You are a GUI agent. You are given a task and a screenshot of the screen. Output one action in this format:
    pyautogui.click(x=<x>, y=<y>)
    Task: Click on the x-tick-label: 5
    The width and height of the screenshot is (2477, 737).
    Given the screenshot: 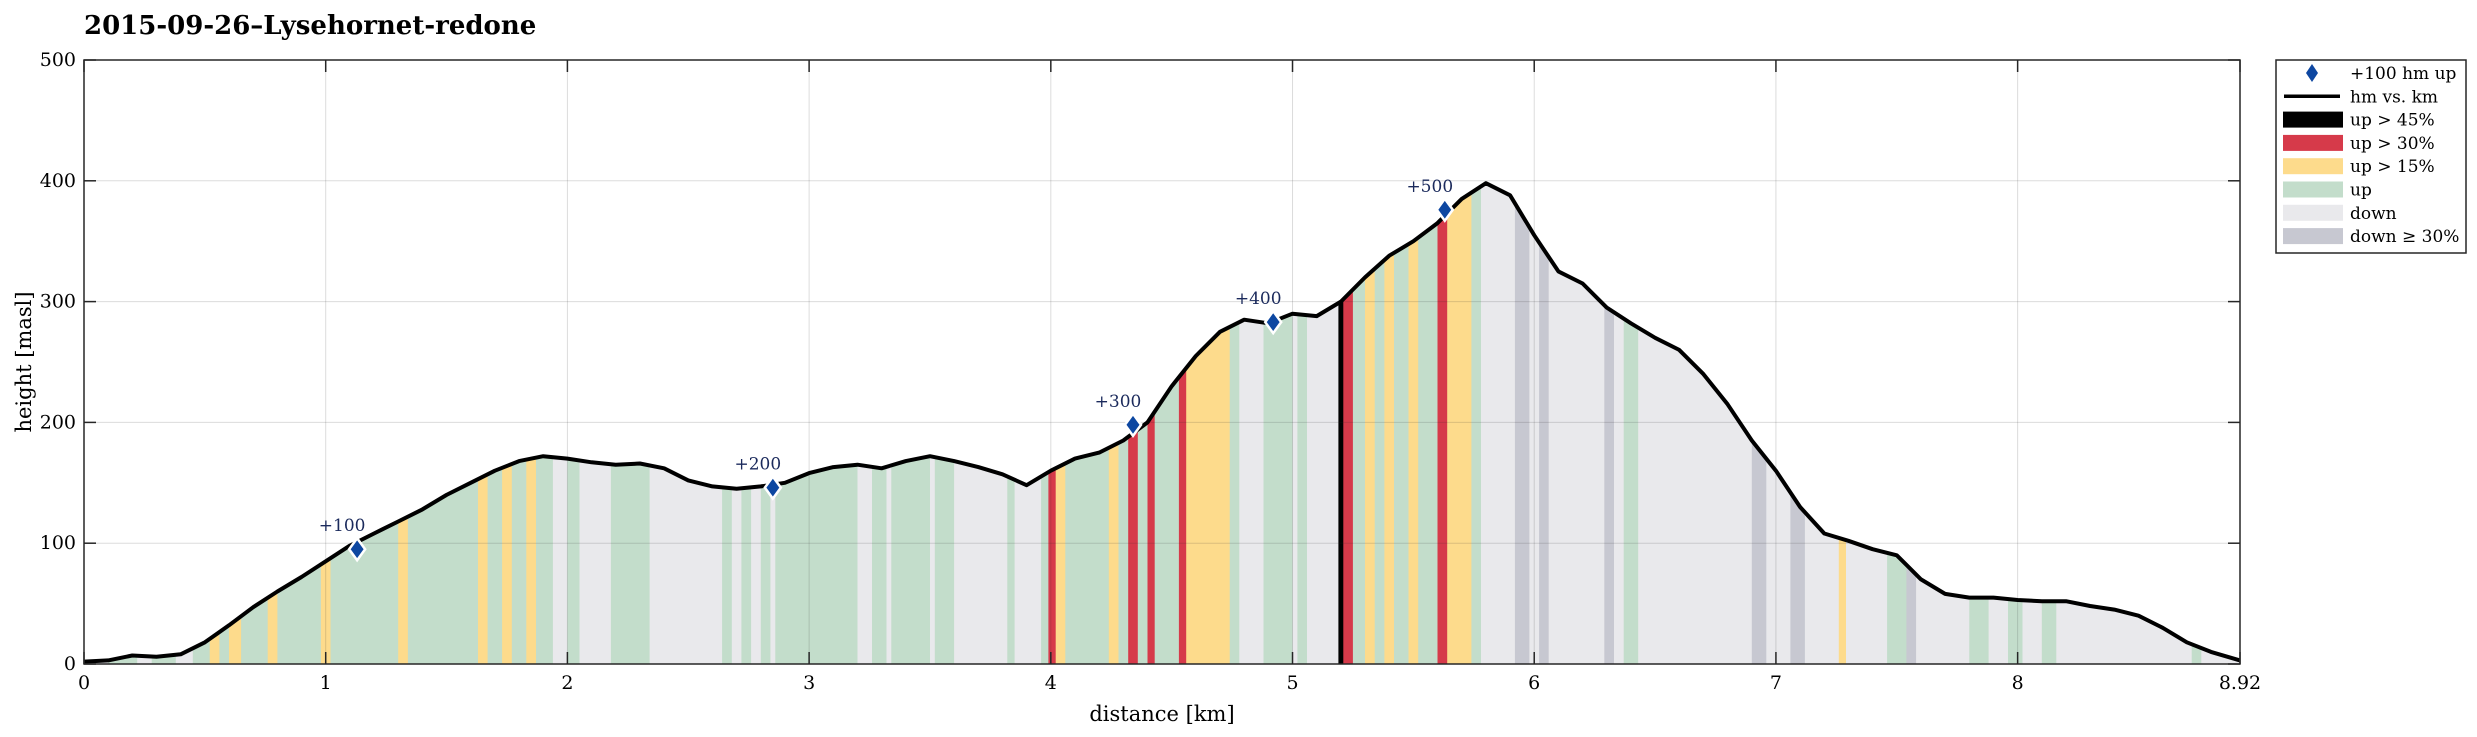 What is the action you would take?
    pyautogui.click(x=1292, y=683)
    